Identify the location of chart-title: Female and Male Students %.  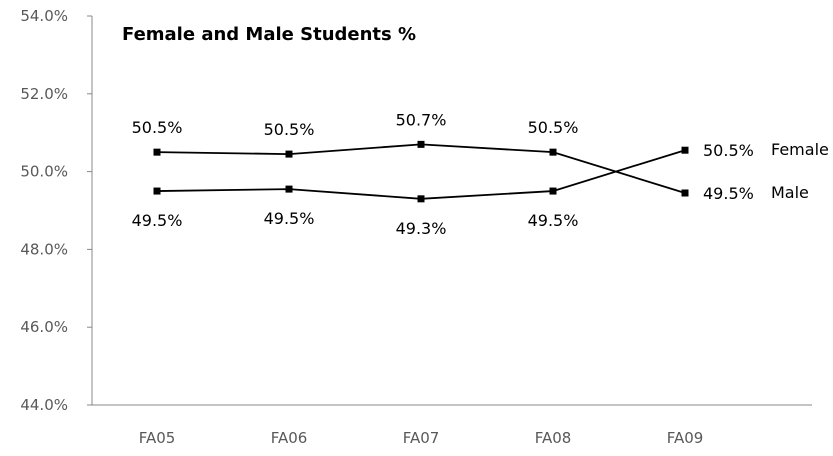
(269, 34).